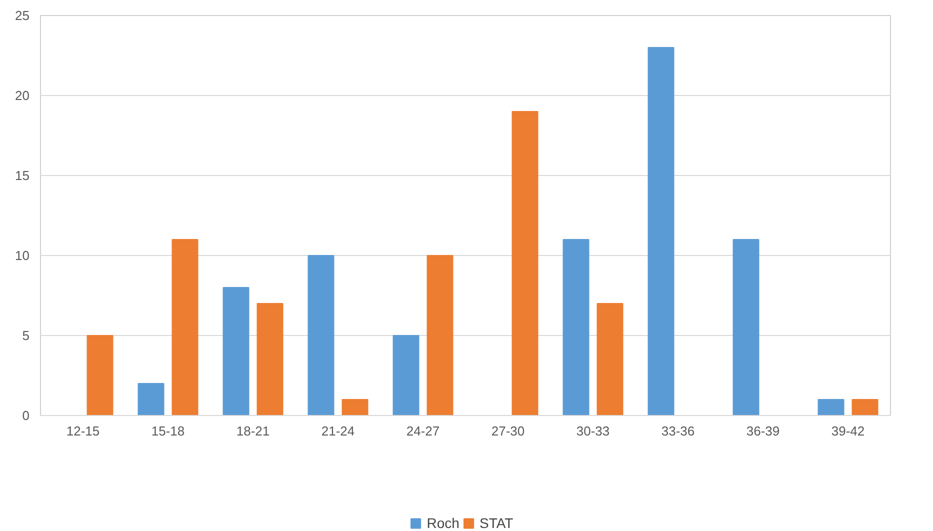  Describe the element at coordinates (593, 431) in the screenshot. I see `x-tick-label: 30-33` at that location.